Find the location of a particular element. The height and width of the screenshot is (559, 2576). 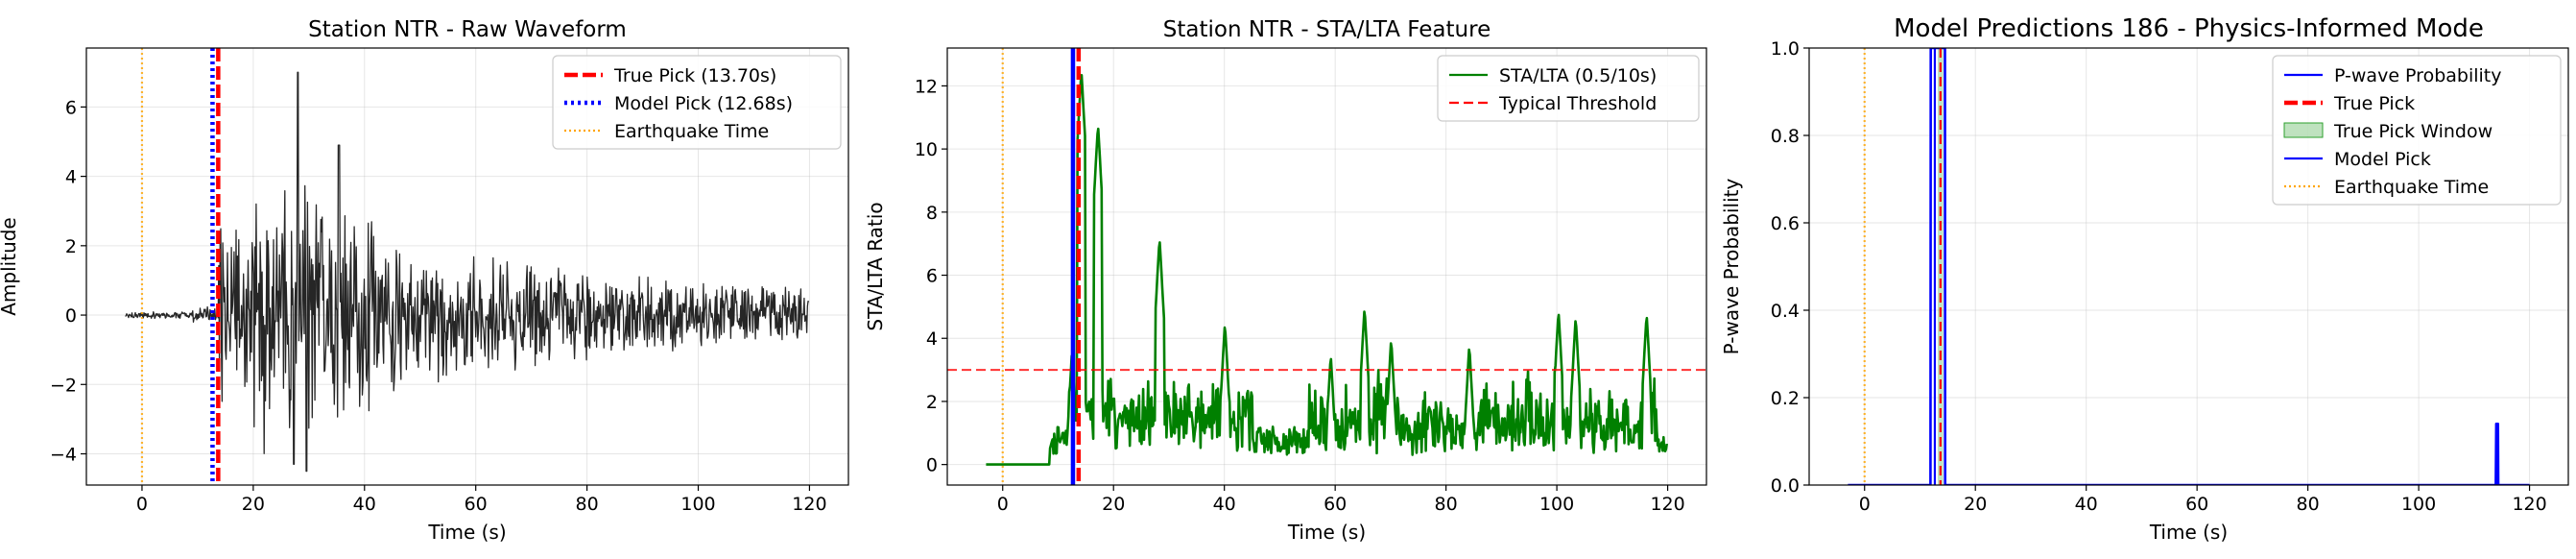

legend-label: Typical Threshold is located at coordinates (1577, 103).